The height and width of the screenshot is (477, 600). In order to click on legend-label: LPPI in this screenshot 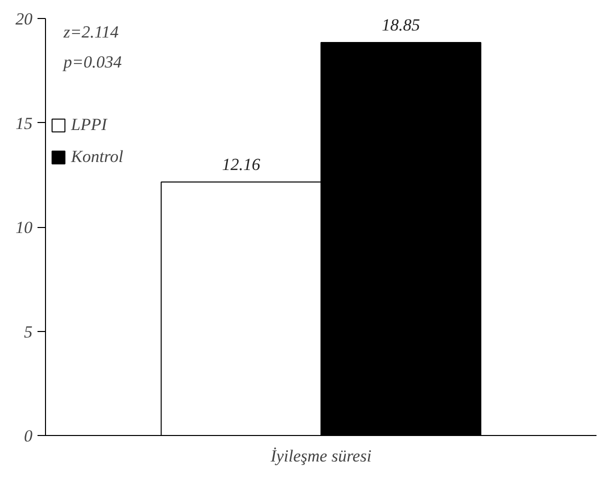, I will do `click(89, 125)`.